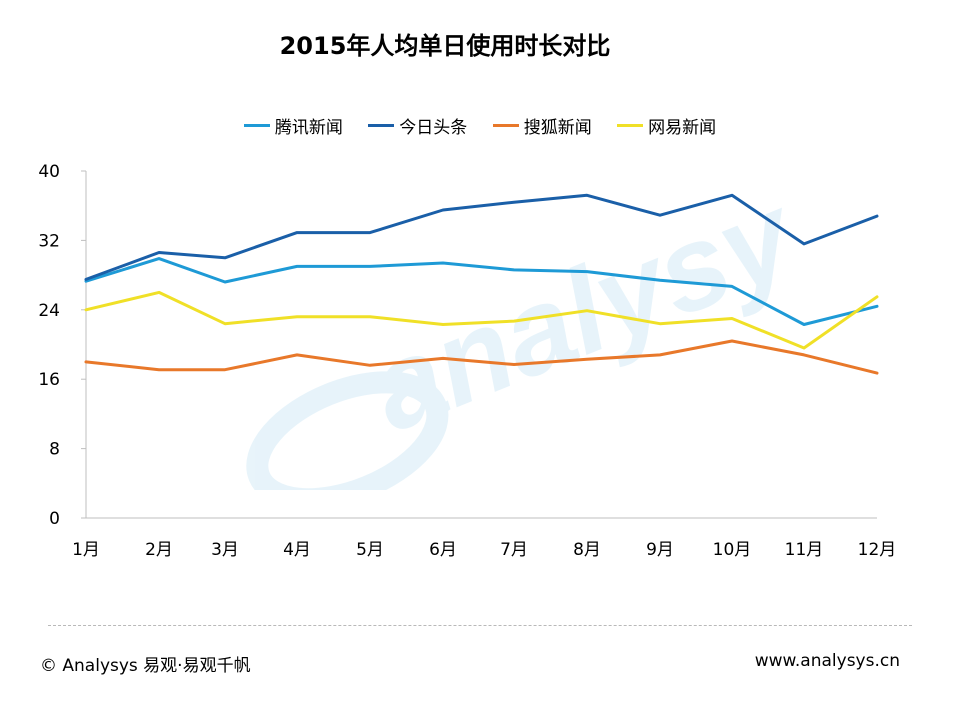  What do you see at coordinates (159, 550) in the screenshot?
I see `x-tick-label: 2月` at bounding box center [159, 550].